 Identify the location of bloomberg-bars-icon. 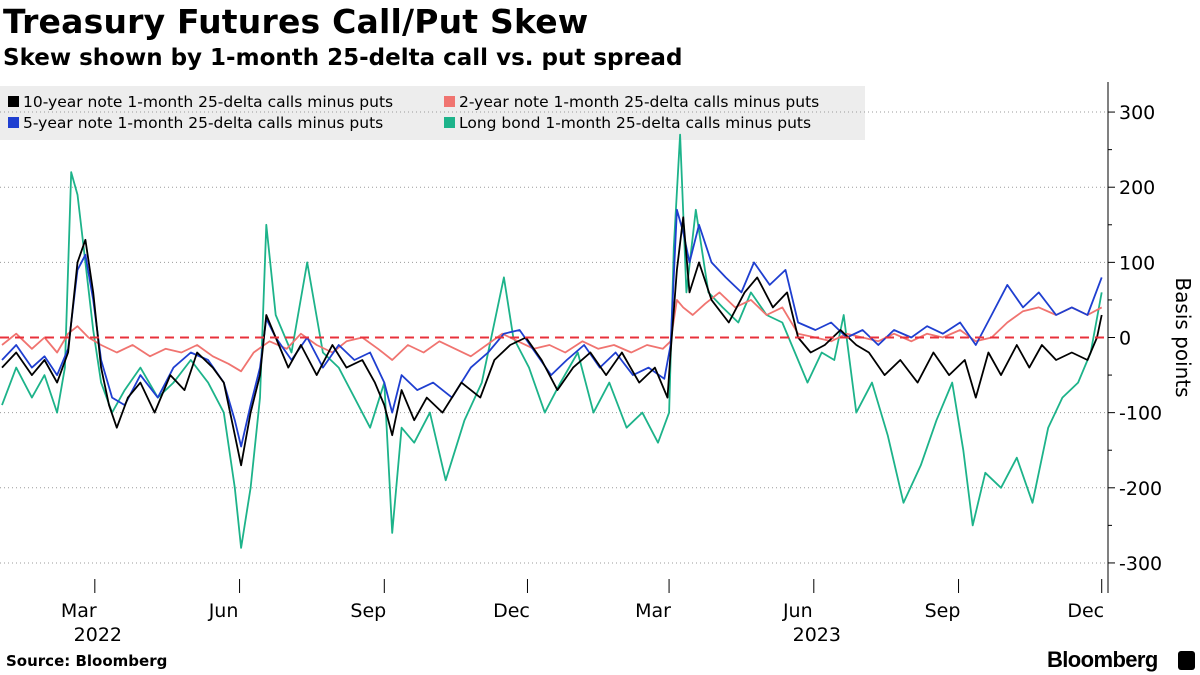
(1186, 660).